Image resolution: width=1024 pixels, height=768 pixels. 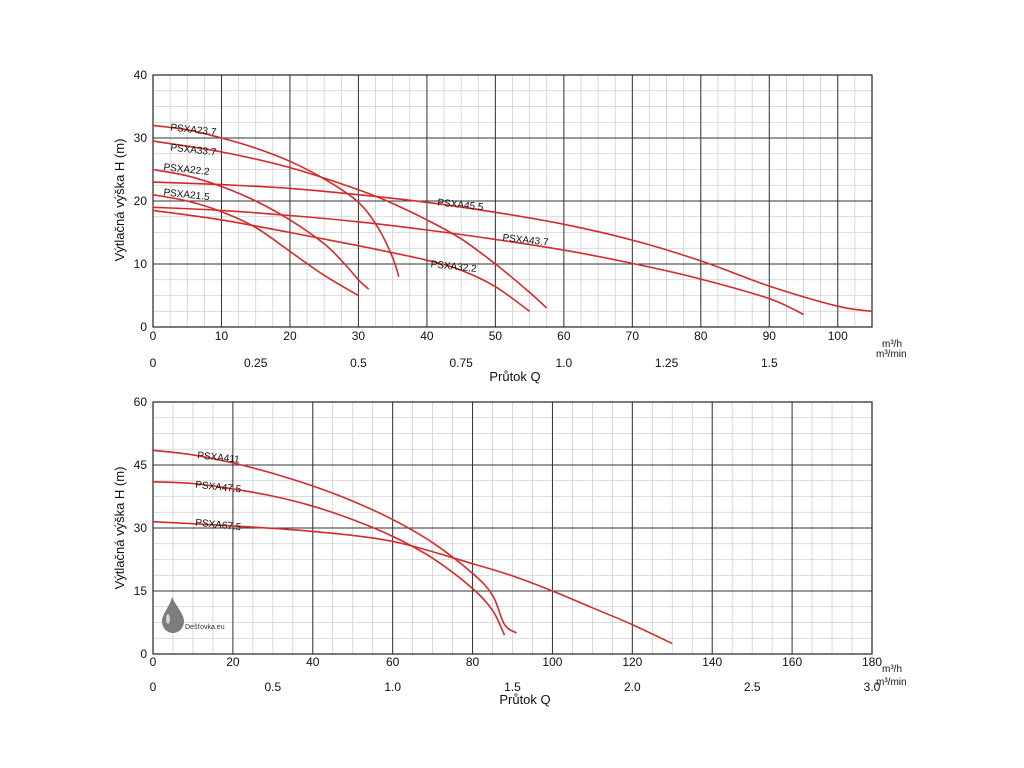 I want to click on x-tick-label: 70, so click(x=633, y=336).